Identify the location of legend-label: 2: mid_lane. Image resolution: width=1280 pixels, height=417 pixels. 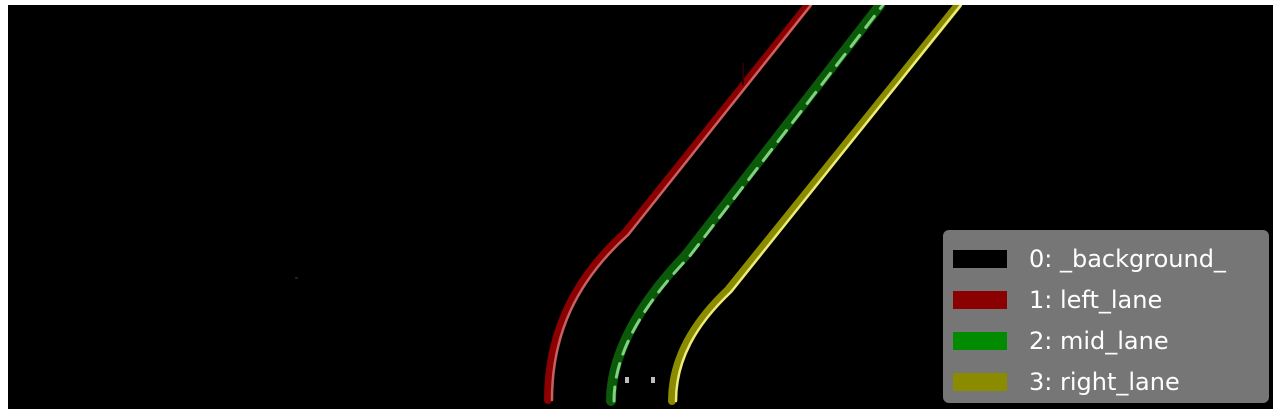
(1099, 341).